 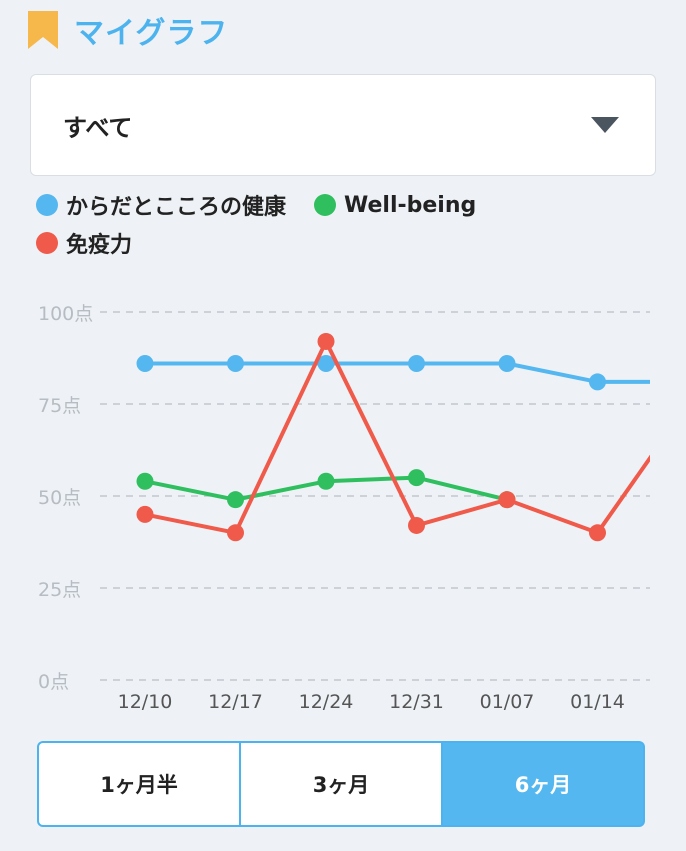 What do you see at coordinates (325, 205) in the screenshot?
I see `legend-dot-wellbeing` at bounding box center [325, 205].